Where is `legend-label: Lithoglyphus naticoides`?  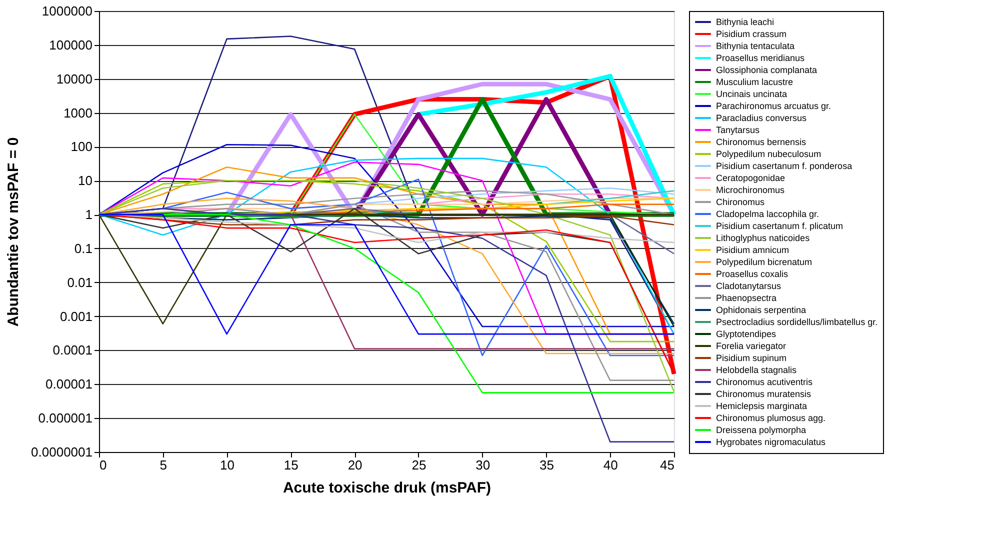
legend-label: Lithoglyphus naticoides is located at coordinates (763, 238).